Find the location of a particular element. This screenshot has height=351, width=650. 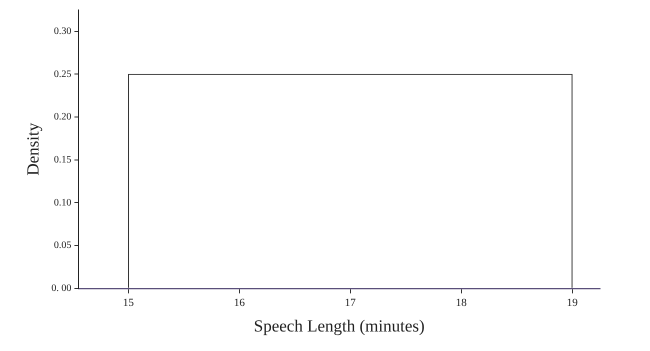

y-tick-label: 0.05 is located at coordinates (63, 246).